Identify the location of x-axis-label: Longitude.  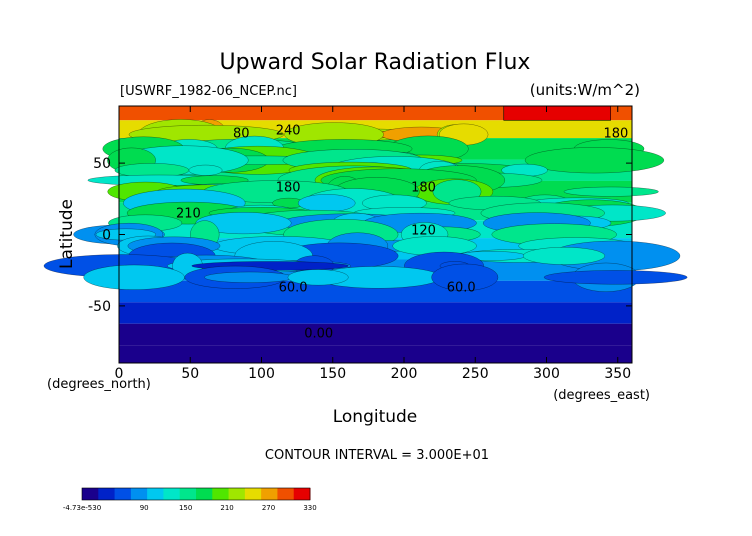
(375, 417).